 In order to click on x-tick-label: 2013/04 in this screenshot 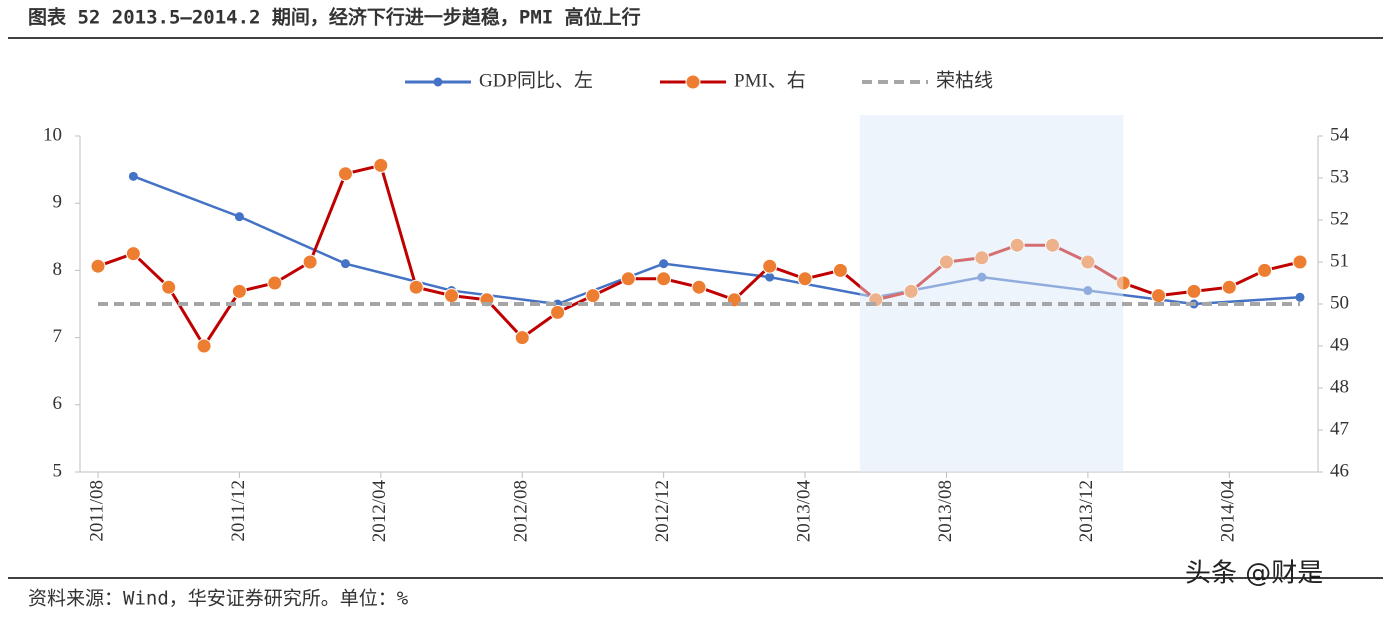, I will do `click(803, 511)`.